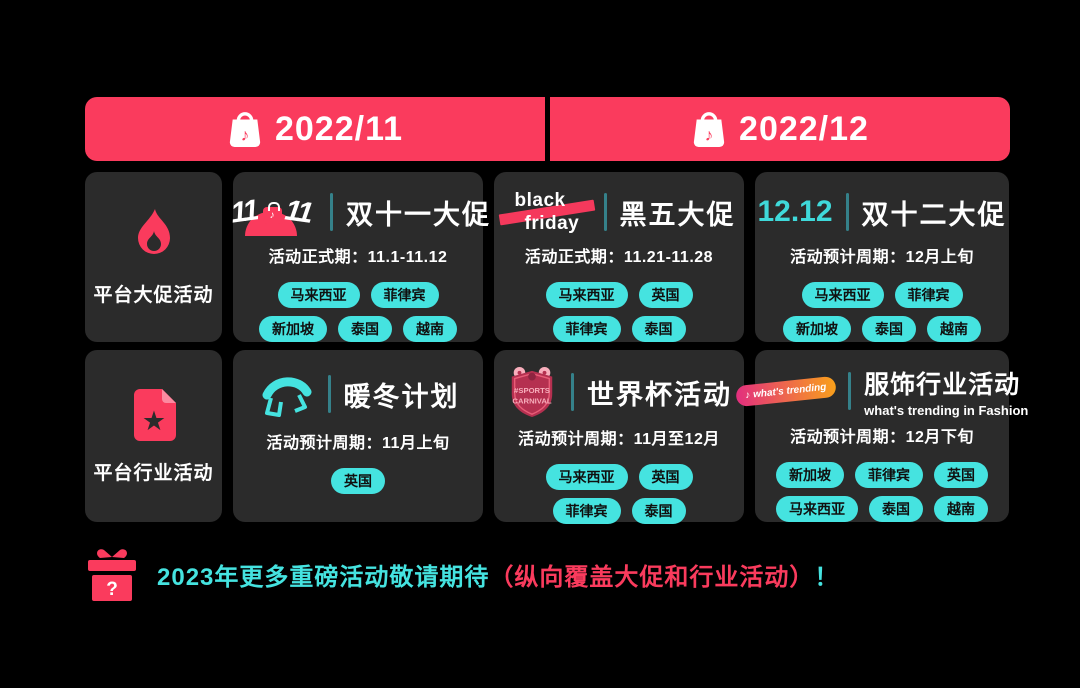  I want to click on card-title: 黑五大促, so click(677, 214).